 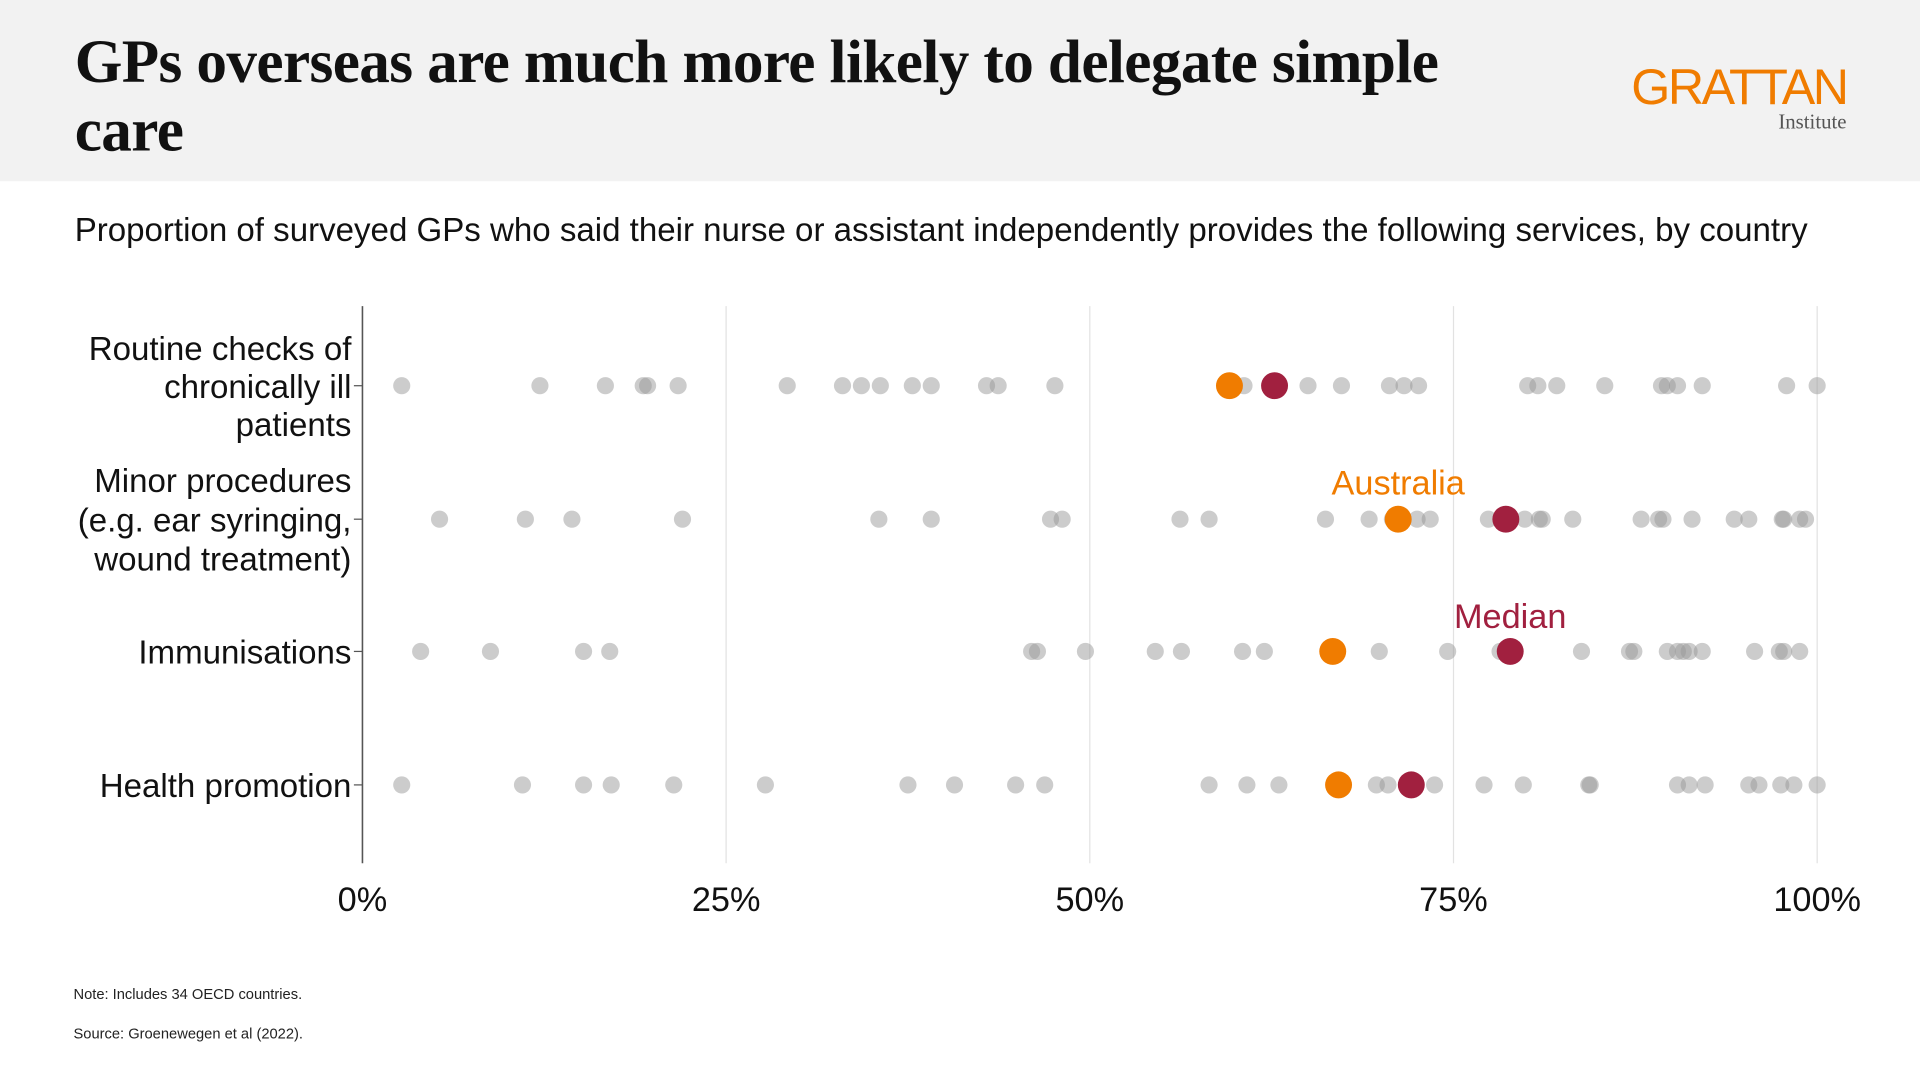 What do you see at coordinates (222, 481) in the screenshot?
I see `category-label-line: Minor procedures` at bounding box center [222, 481].